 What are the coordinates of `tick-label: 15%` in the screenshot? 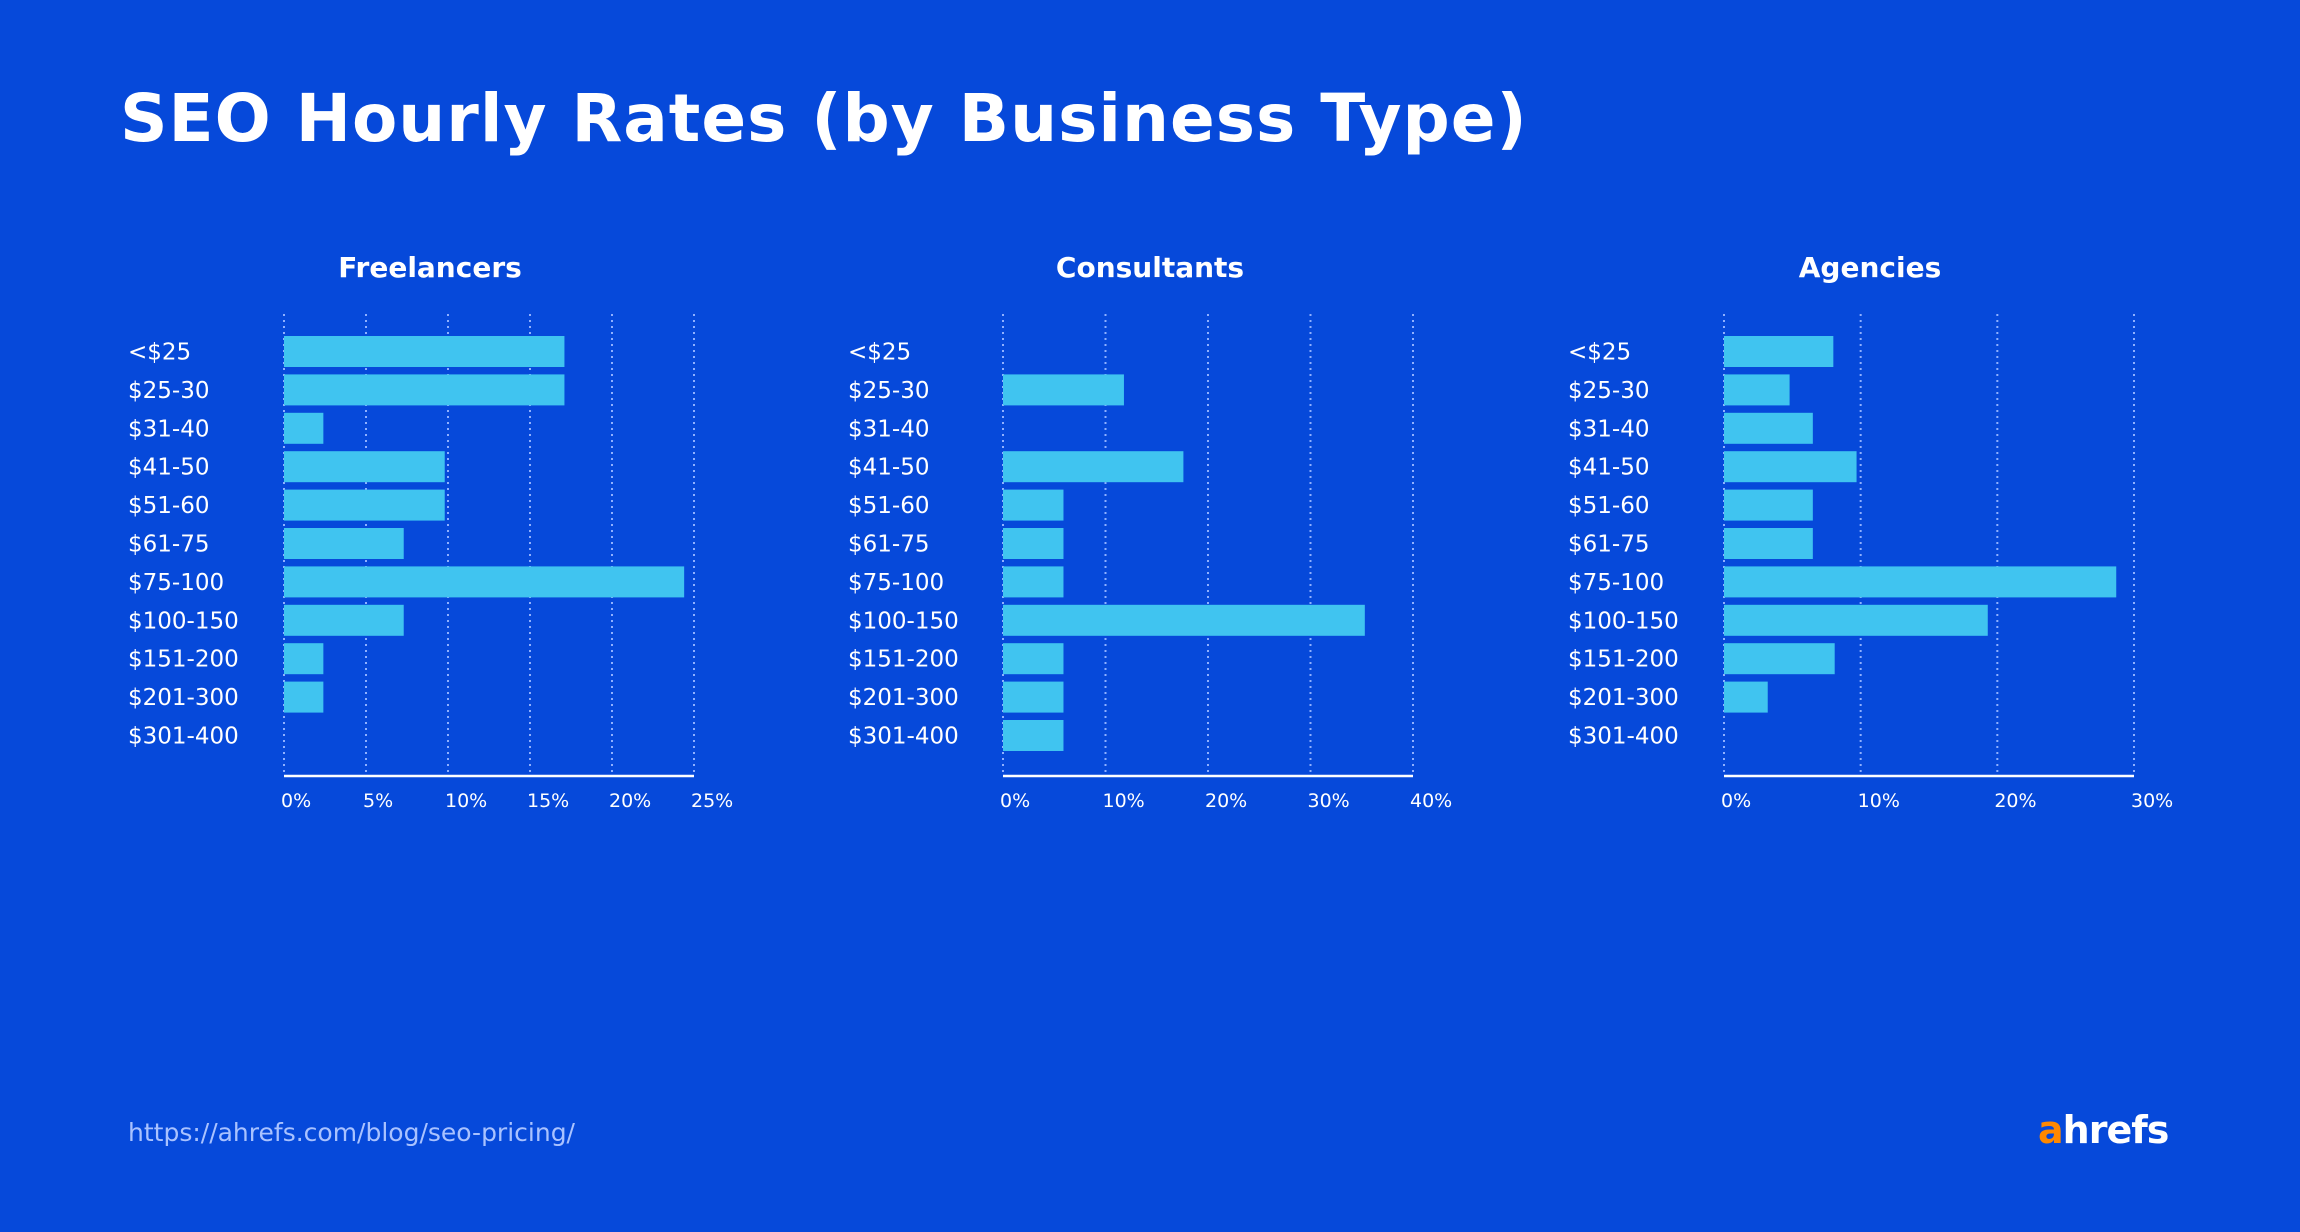 It's located at (548, 801).